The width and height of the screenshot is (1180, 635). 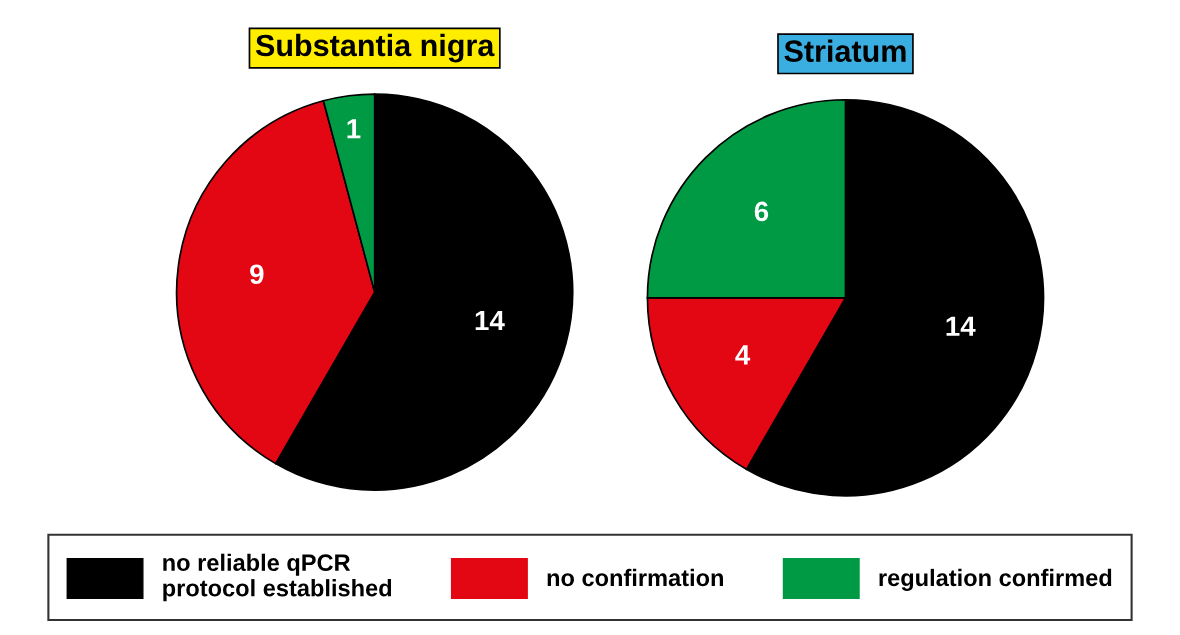 I want to click on chart-title: Striatum, so click(x=845, y=50).